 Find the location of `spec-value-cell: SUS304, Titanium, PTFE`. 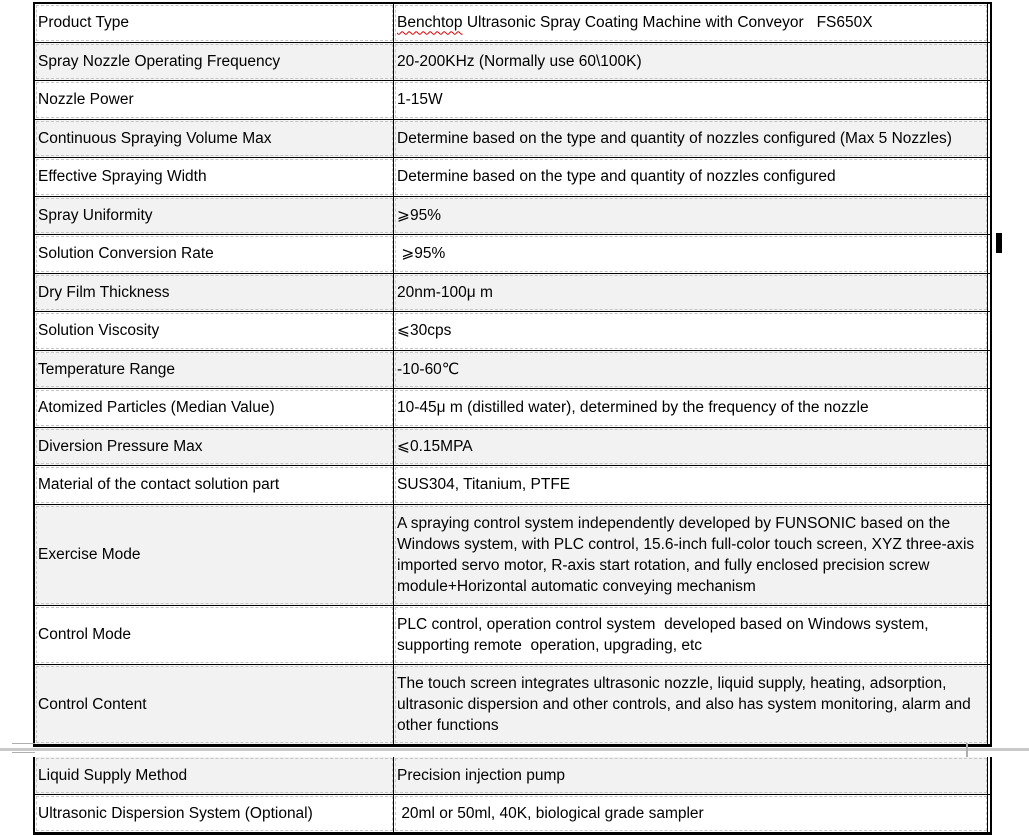

spec-value-cell: SUS304, Titanium, PTFE is located at coordinates (691, 485).